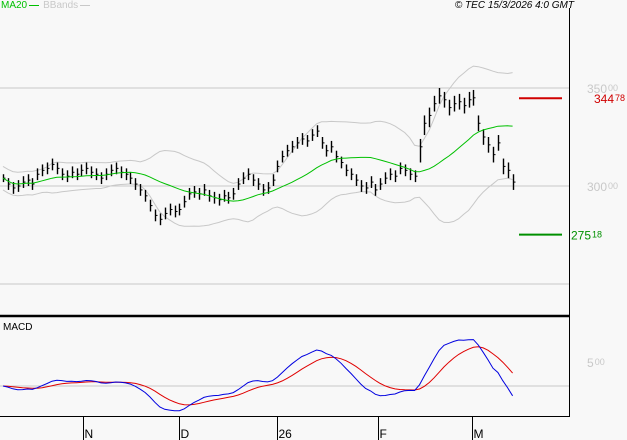 This screenshot has height=440, width=627. What do you see at coordinates (383, 433) in the screenshot?
I see `x-tick-label: F` at bounding box center [383, 433].